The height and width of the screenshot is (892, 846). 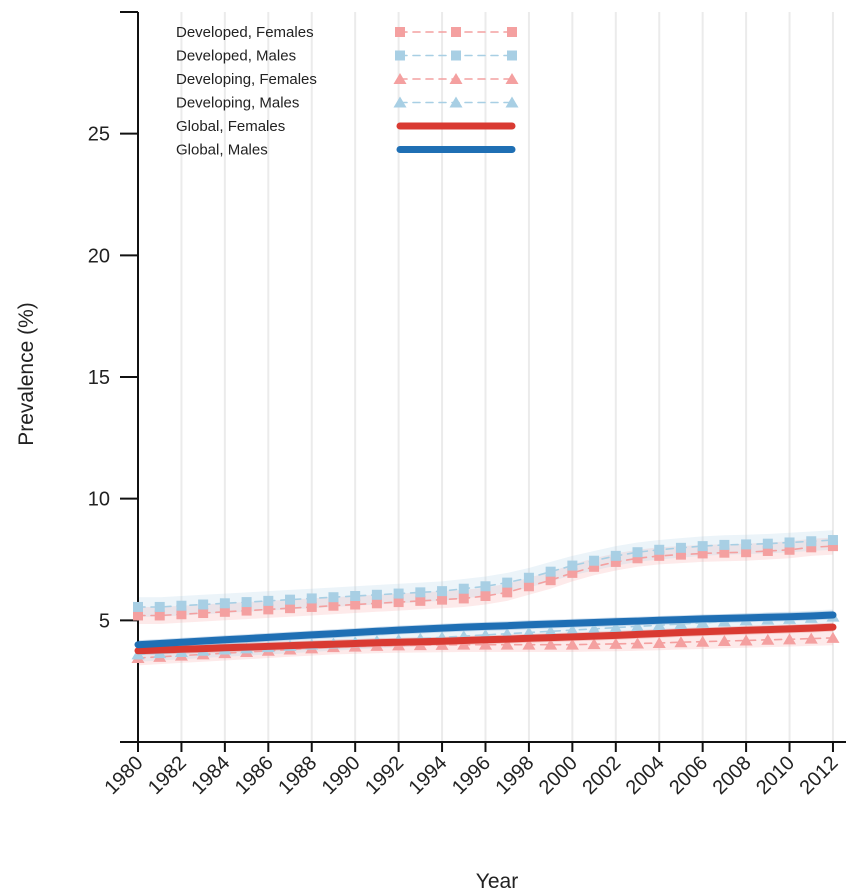 I want to click on y-tick-label: 20, so click(x=99, y=256).